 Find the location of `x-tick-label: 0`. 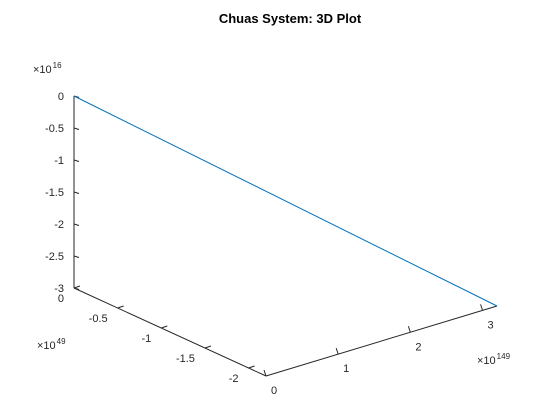

x-tick-label: 0 is located at coordinates (61, 299).